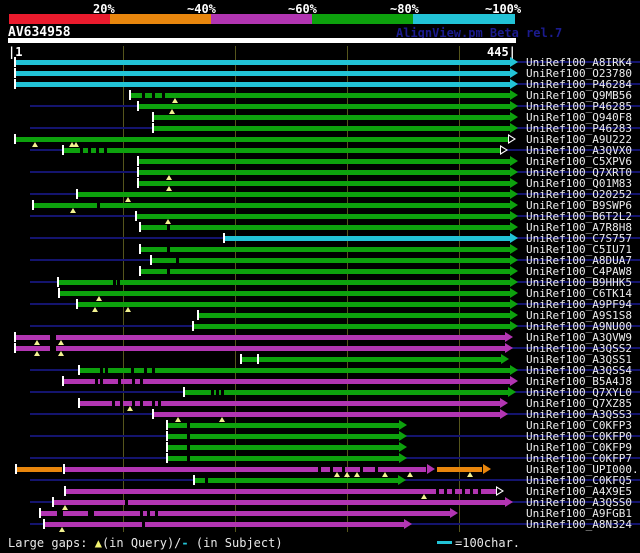 This screenshot has height=553, width=640. Describe the element at coordinates (579, 73) in the screenshot. I see `row-label: UniRef100_O23780` at that location.